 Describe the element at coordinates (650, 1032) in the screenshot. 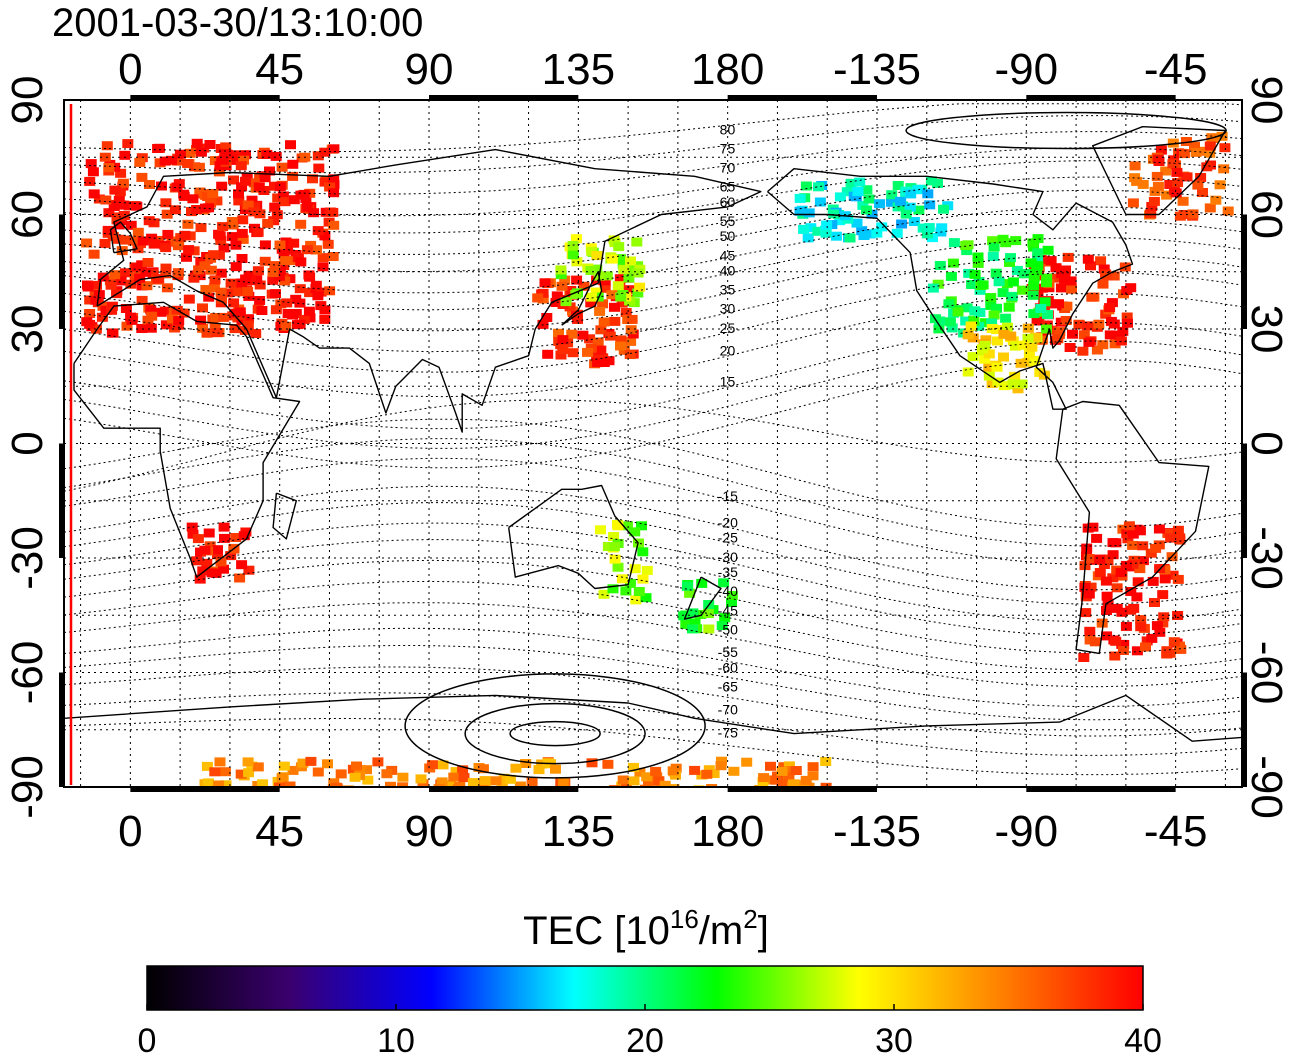

I see `colorbar-ticks: 0 10 20 30 40` at that location.